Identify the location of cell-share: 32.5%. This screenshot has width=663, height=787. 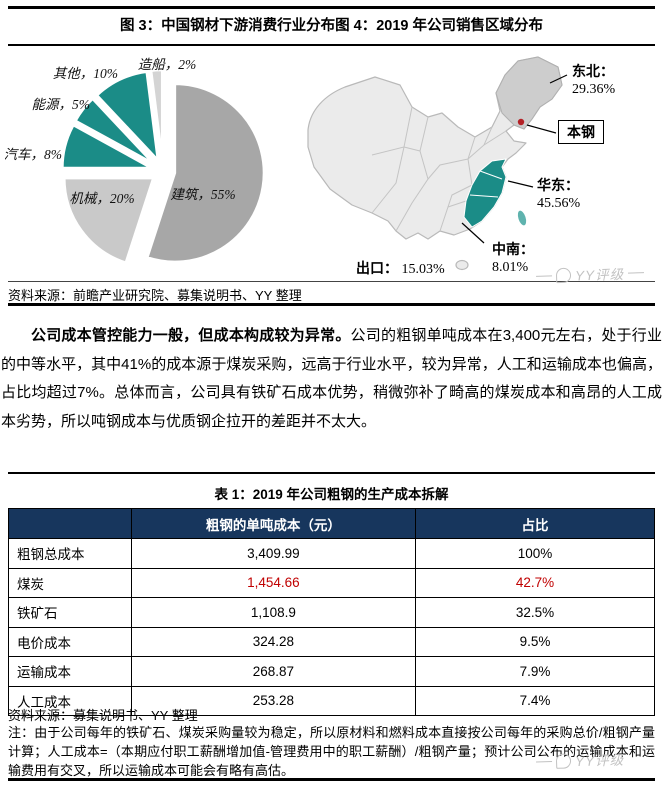
(535, 612).